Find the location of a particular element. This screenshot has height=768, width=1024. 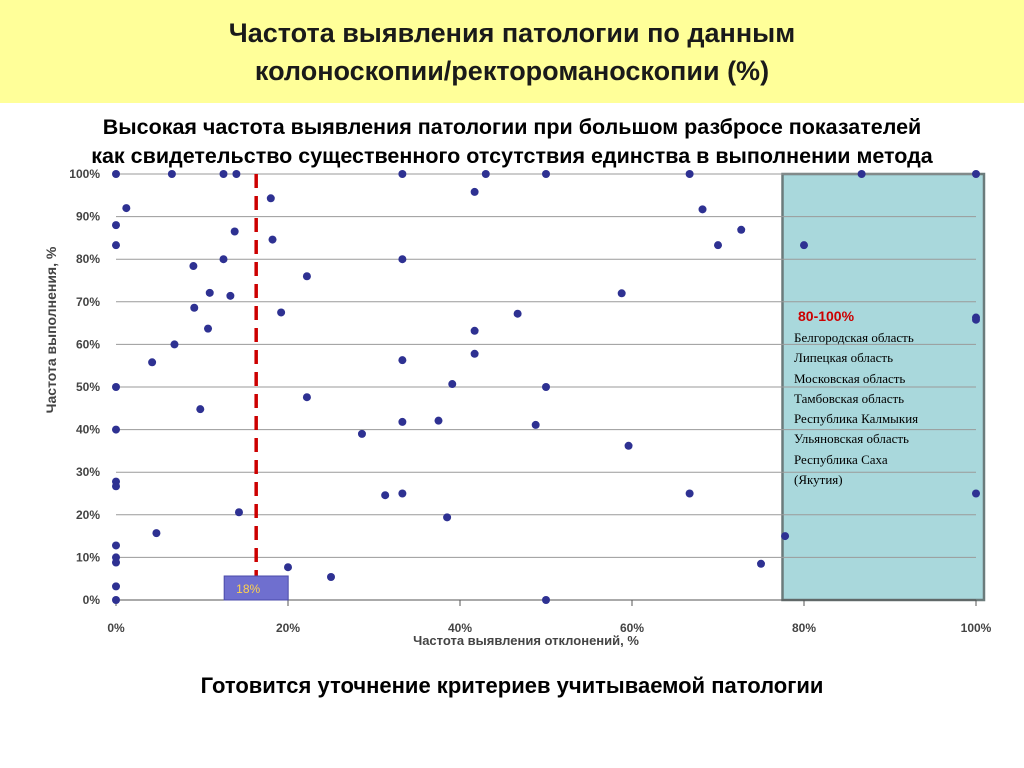

page-title-line-2: колоноскопии/ректороманоскопии (%) is located at coordinates (512, 70).